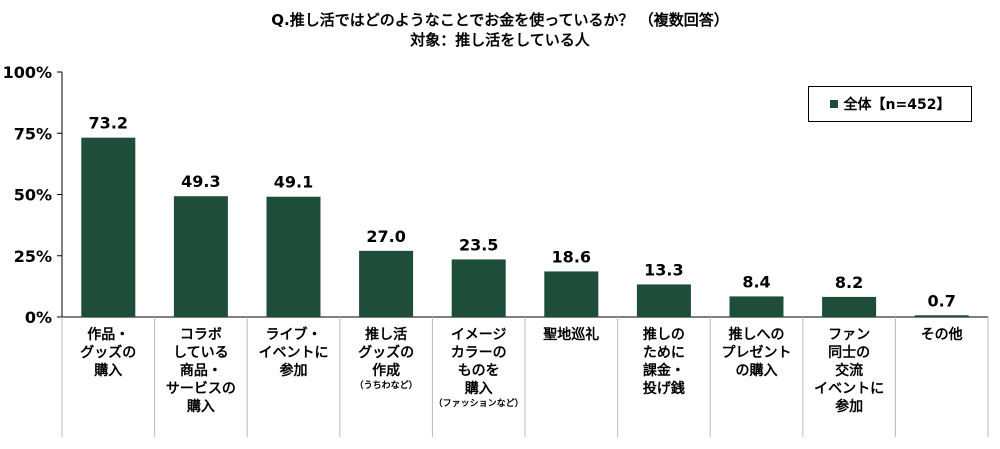  I want to click on category-label-text: ファン 同士の 交流 イベントに 参加, so click(849, 371).